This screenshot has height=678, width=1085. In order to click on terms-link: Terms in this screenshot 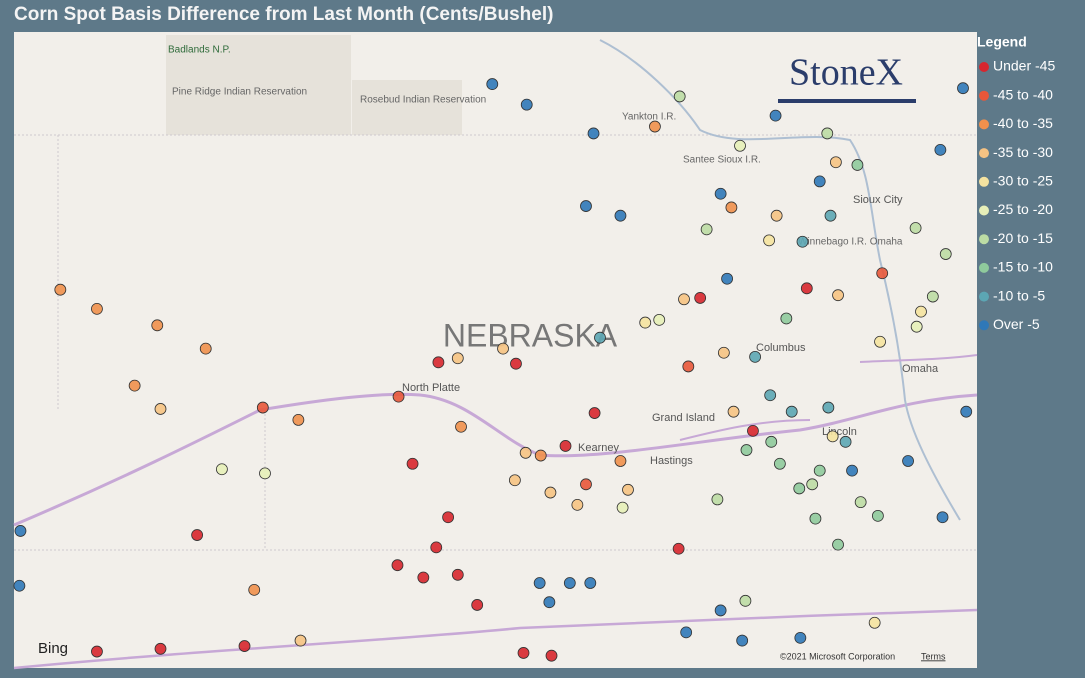, I will do `click(933, 656)`.